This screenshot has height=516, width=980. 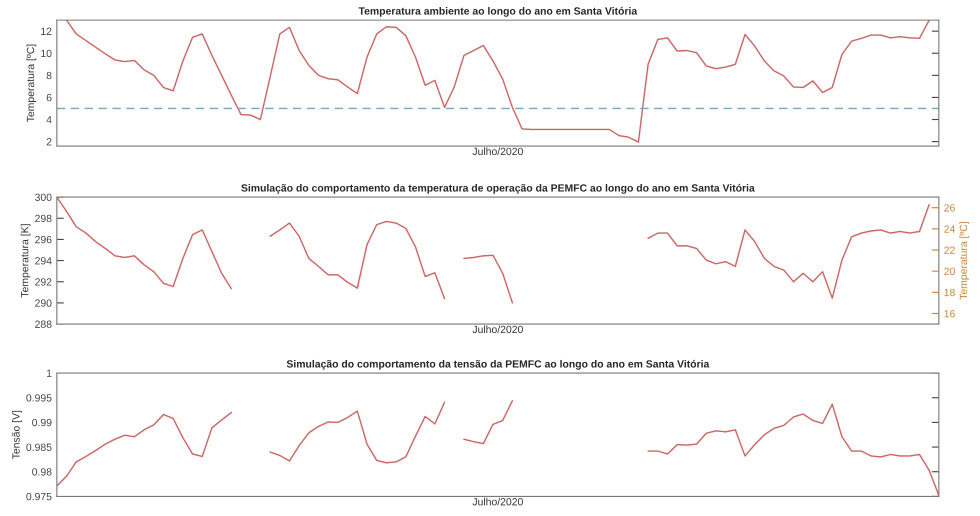 What do you see at coordinates (43, 240) in the screenshot?
I see `y-tick-label: 296` at bounding box center [43, 240].